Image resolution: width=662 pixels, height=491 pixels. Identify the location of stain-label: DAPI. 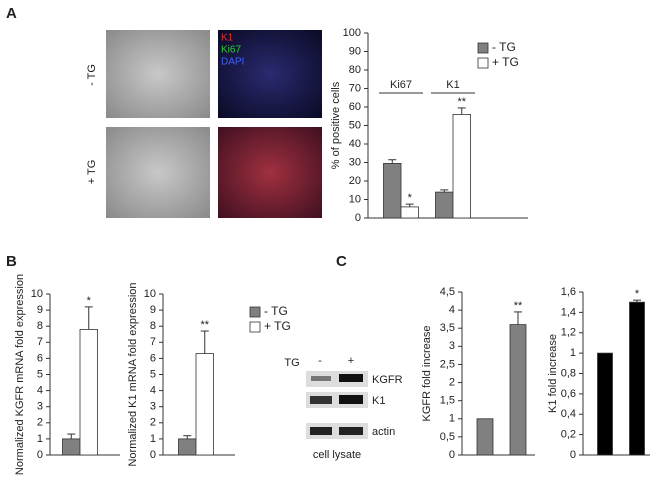
(232, 62).